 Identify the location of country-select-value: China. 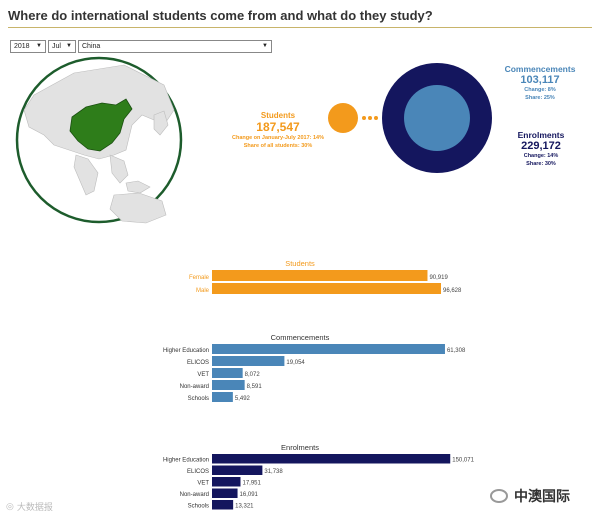
(91, 46).